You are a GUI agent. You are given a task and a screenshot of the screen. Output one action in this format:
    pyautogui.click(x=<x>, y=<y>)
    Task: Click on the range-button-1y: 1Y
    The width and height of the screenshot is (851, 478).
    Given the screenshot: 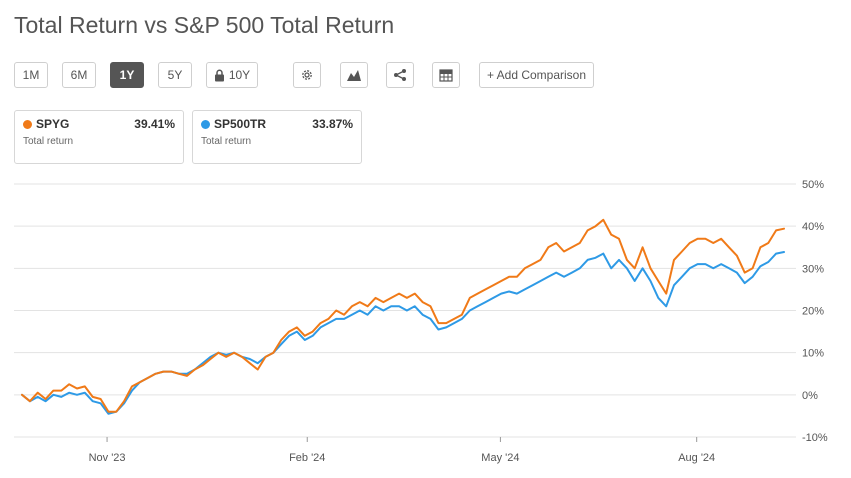 What is the action you would take?
    pyautogui.click(x=127, y=75)
    